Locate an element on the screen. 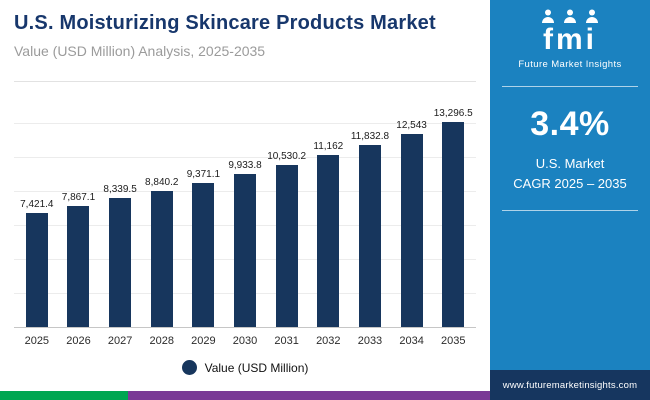  bar-group: 10,530.2 is located at coordinates (287, 239).